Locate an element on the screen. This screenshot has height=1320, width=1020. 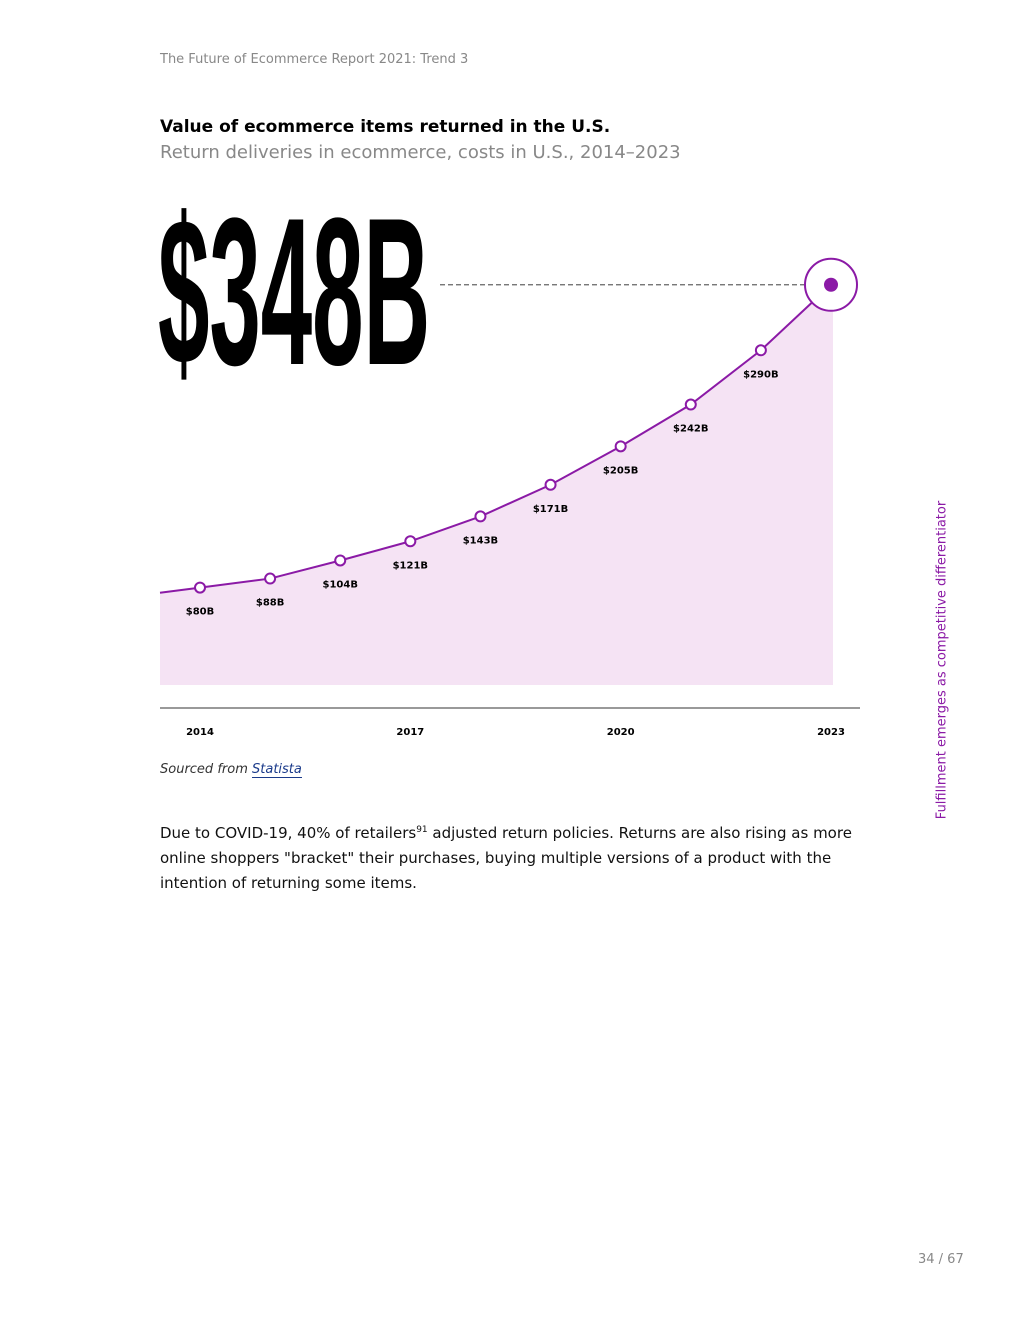
body-before: Due to COVID-19, 40% of retailers is located at coordinates (288, 833).